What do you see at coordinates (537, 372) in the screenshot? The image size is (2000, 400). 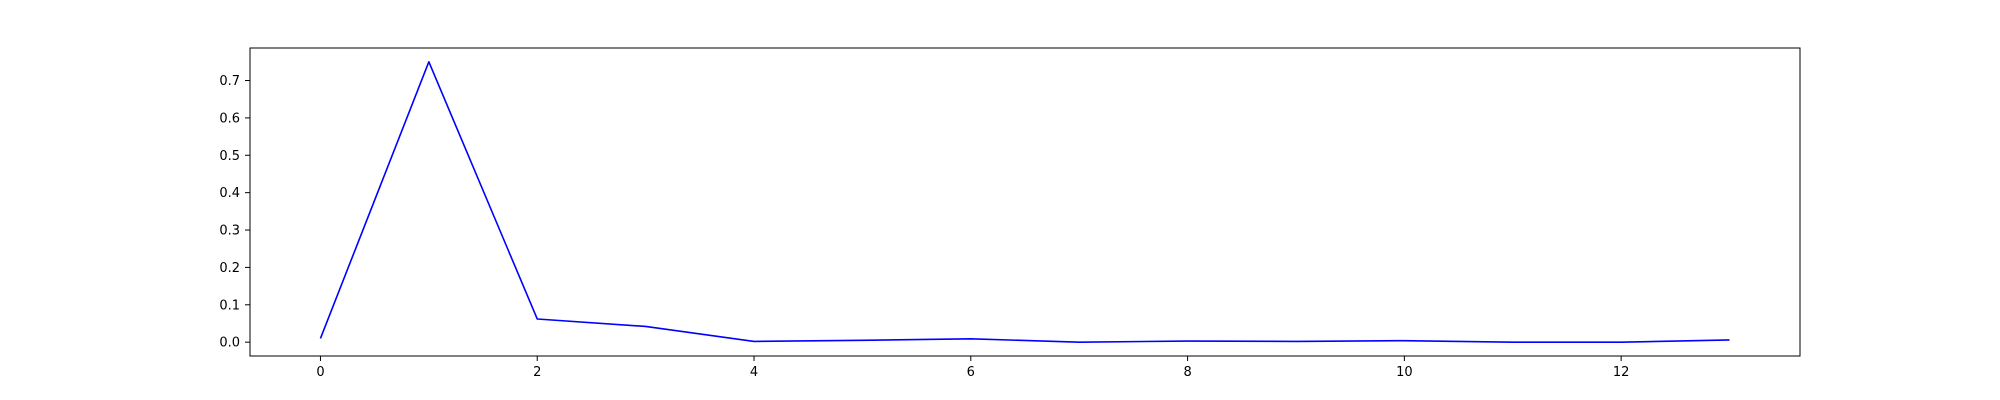 I see `x-tick-label: 2` at bounding box center [537, 372].